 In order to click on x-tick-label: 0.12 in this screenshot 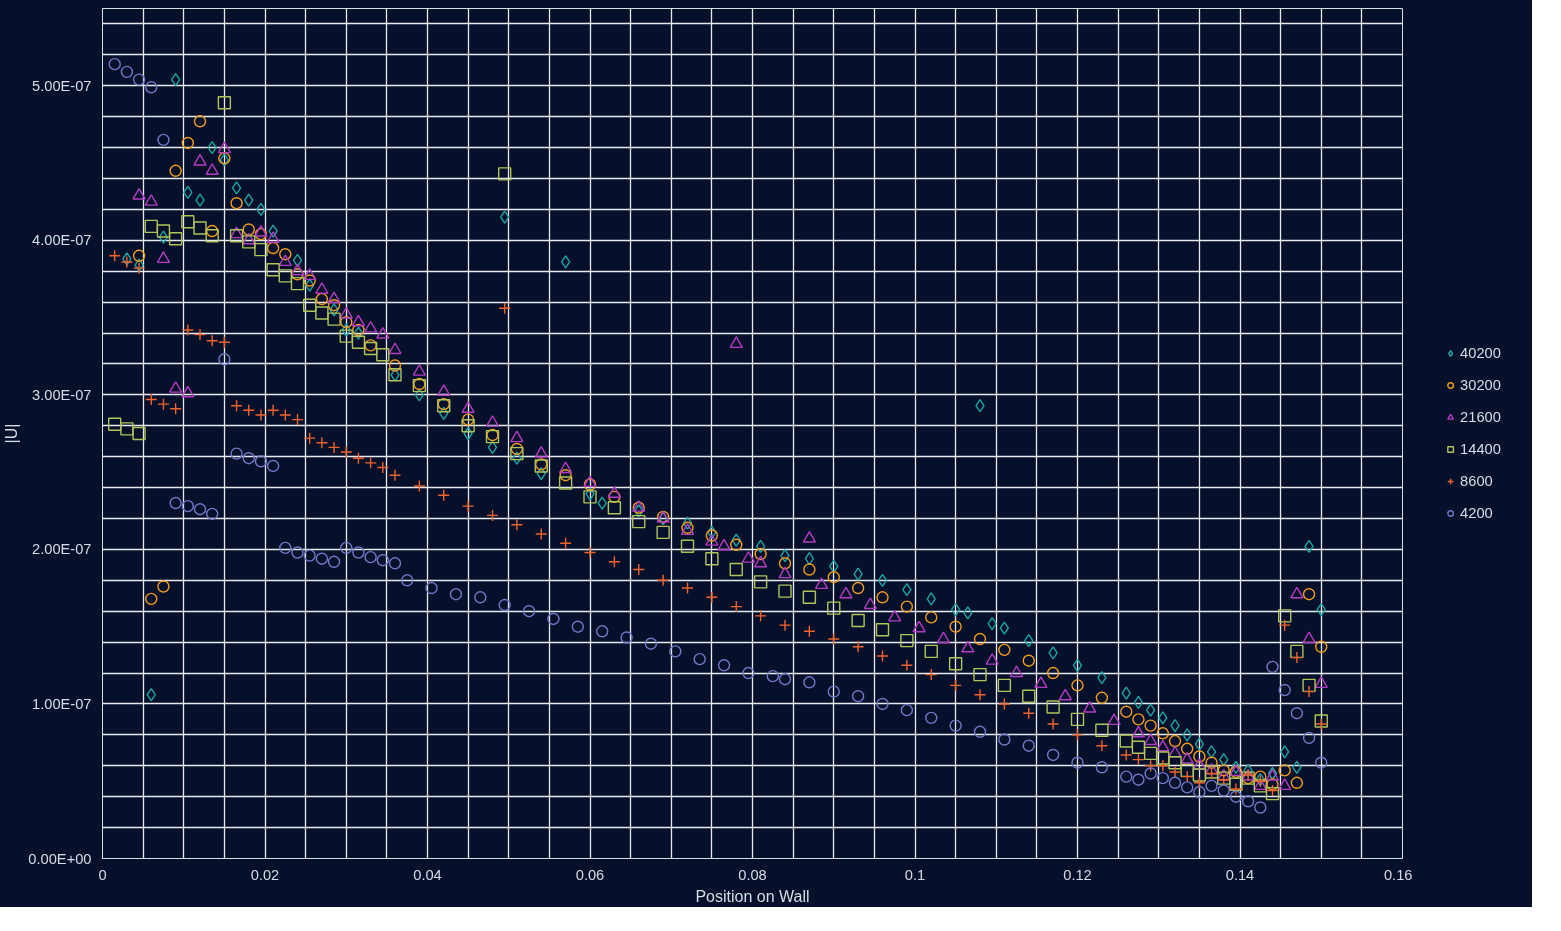, I will do `click(1077, 874)`.